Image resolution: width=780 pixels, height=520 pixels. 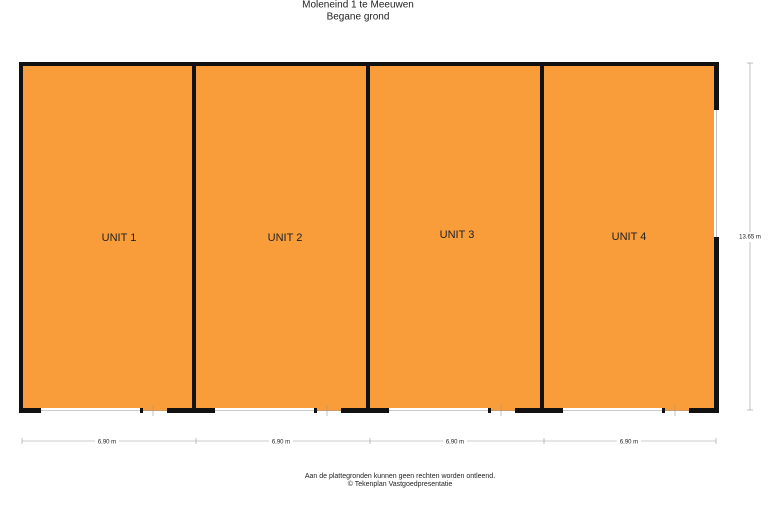 I want to click on width-dimensions: 6.90 m 6.90 m 6.90 m 6.90 m, so click(x=369, y=441).